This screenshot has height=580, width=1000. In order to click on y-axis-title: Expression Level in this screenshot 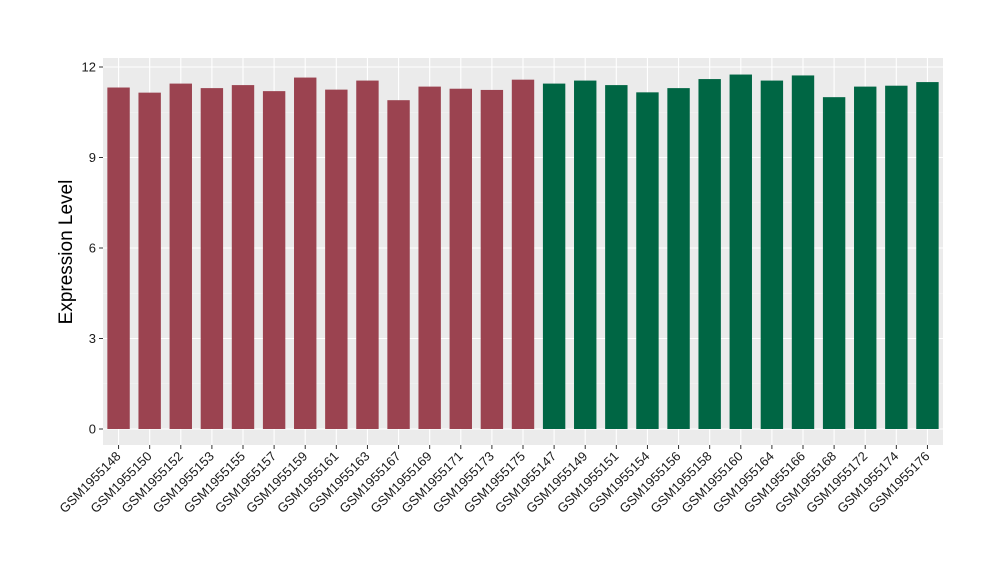, I will do `click(66, 252)`.